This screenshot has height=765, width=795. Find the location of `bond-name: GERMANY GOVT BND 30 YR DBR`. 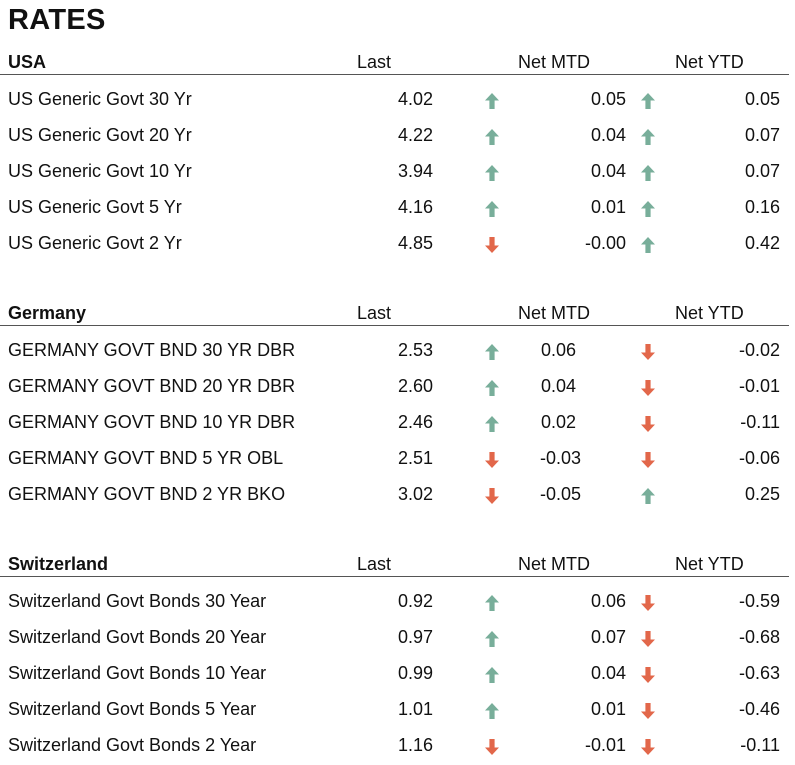

bond-name: GERMANY GOVT BND 30 YR DBR is located at coordinates (152, 350).